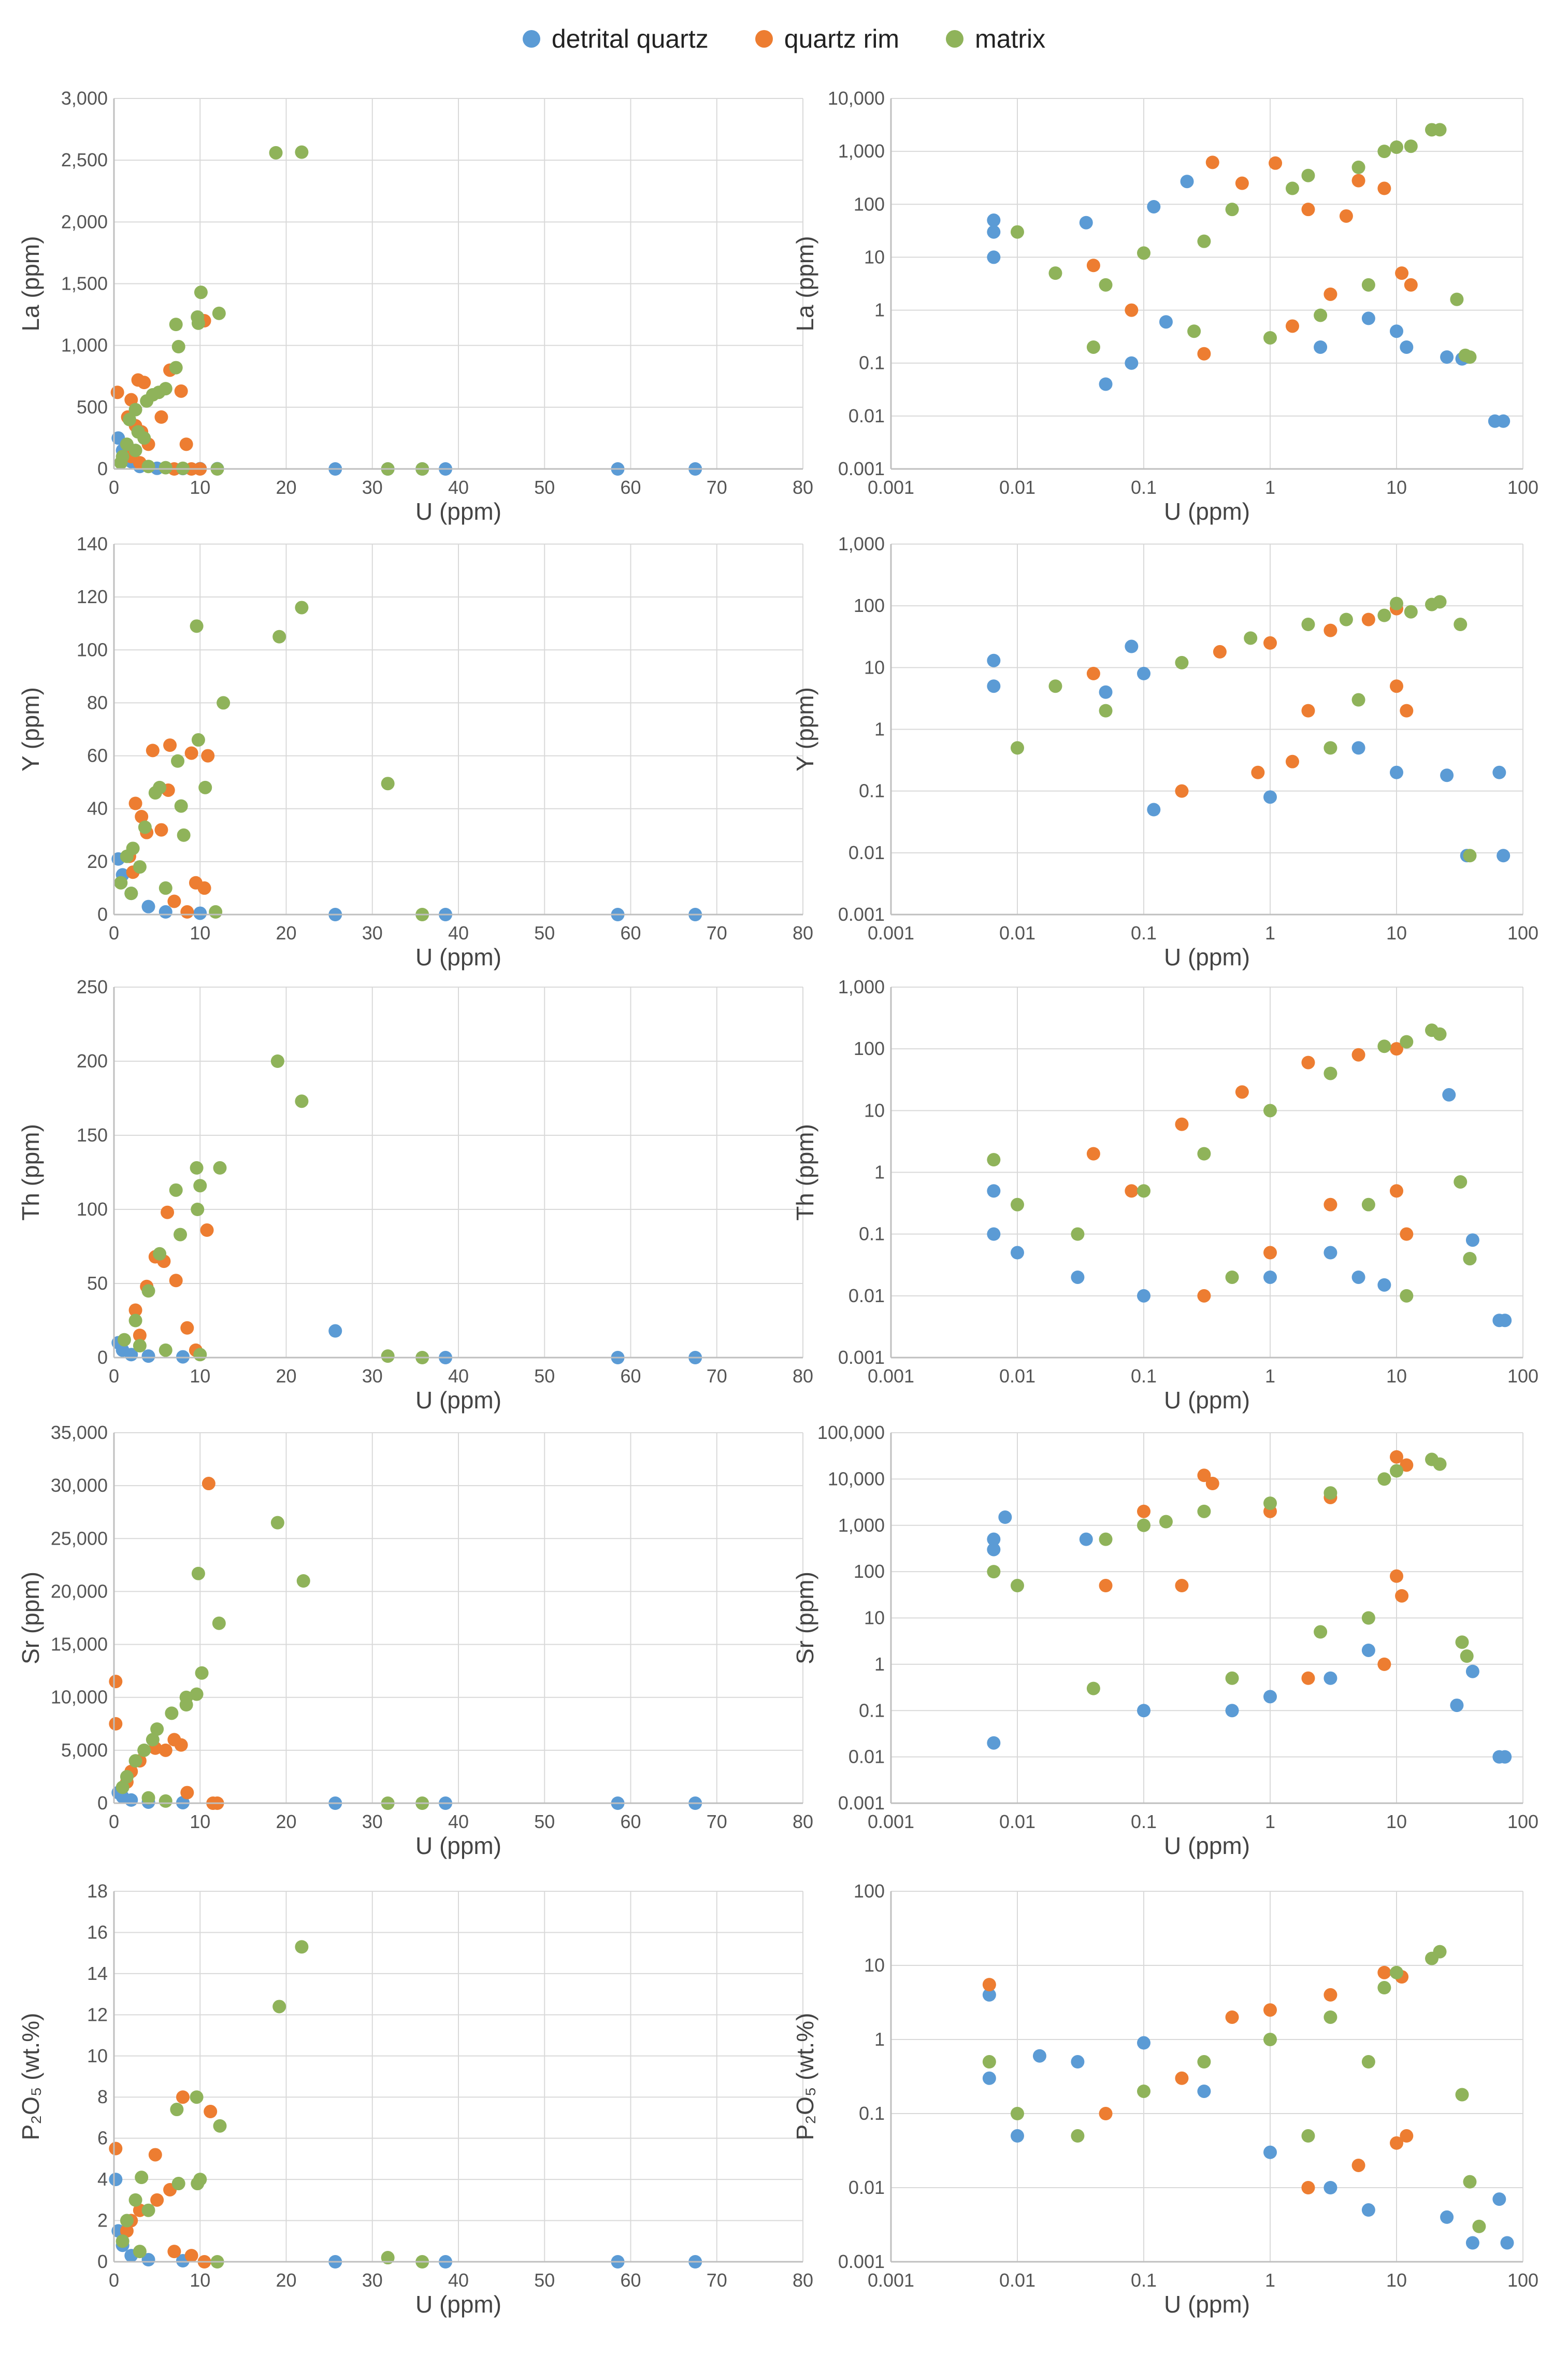 The width and height of the screenshot is (1568, 2354). What do you see at coordinates (842, 38) in the screenshot?
I see `legend-label: quartz rim` at bounding box center [842, 38].